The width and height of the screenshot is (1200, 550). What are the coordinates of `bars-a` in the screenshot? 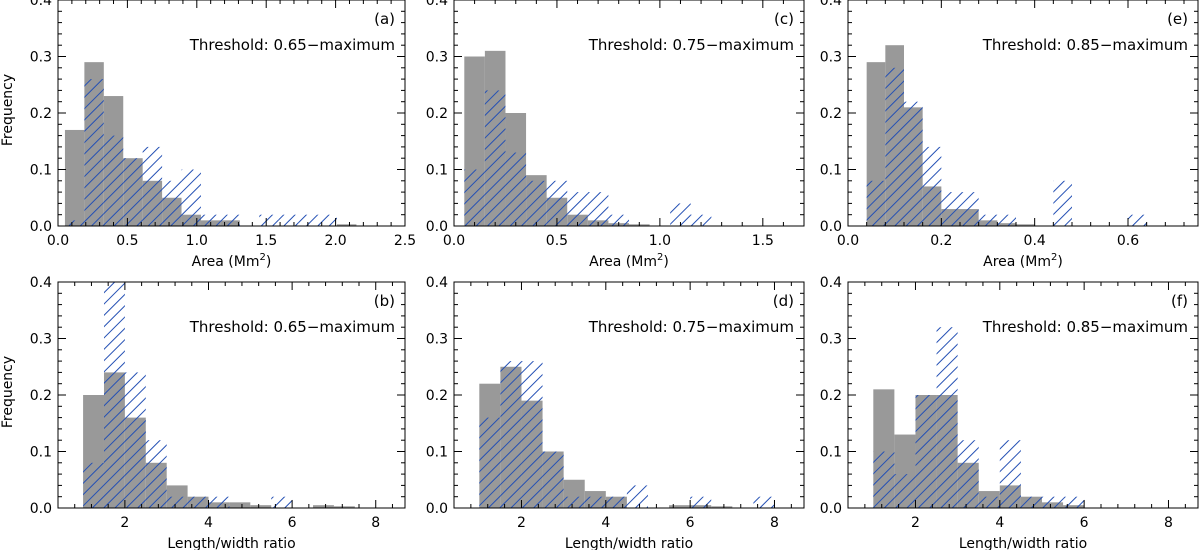 It's located at (210, 144).